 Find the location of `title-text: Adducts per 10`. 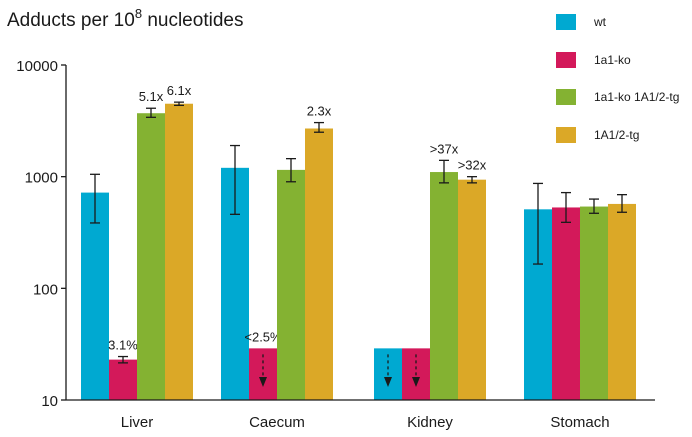

title-text: Adducts per 10 is located at coordinates (71, 20).